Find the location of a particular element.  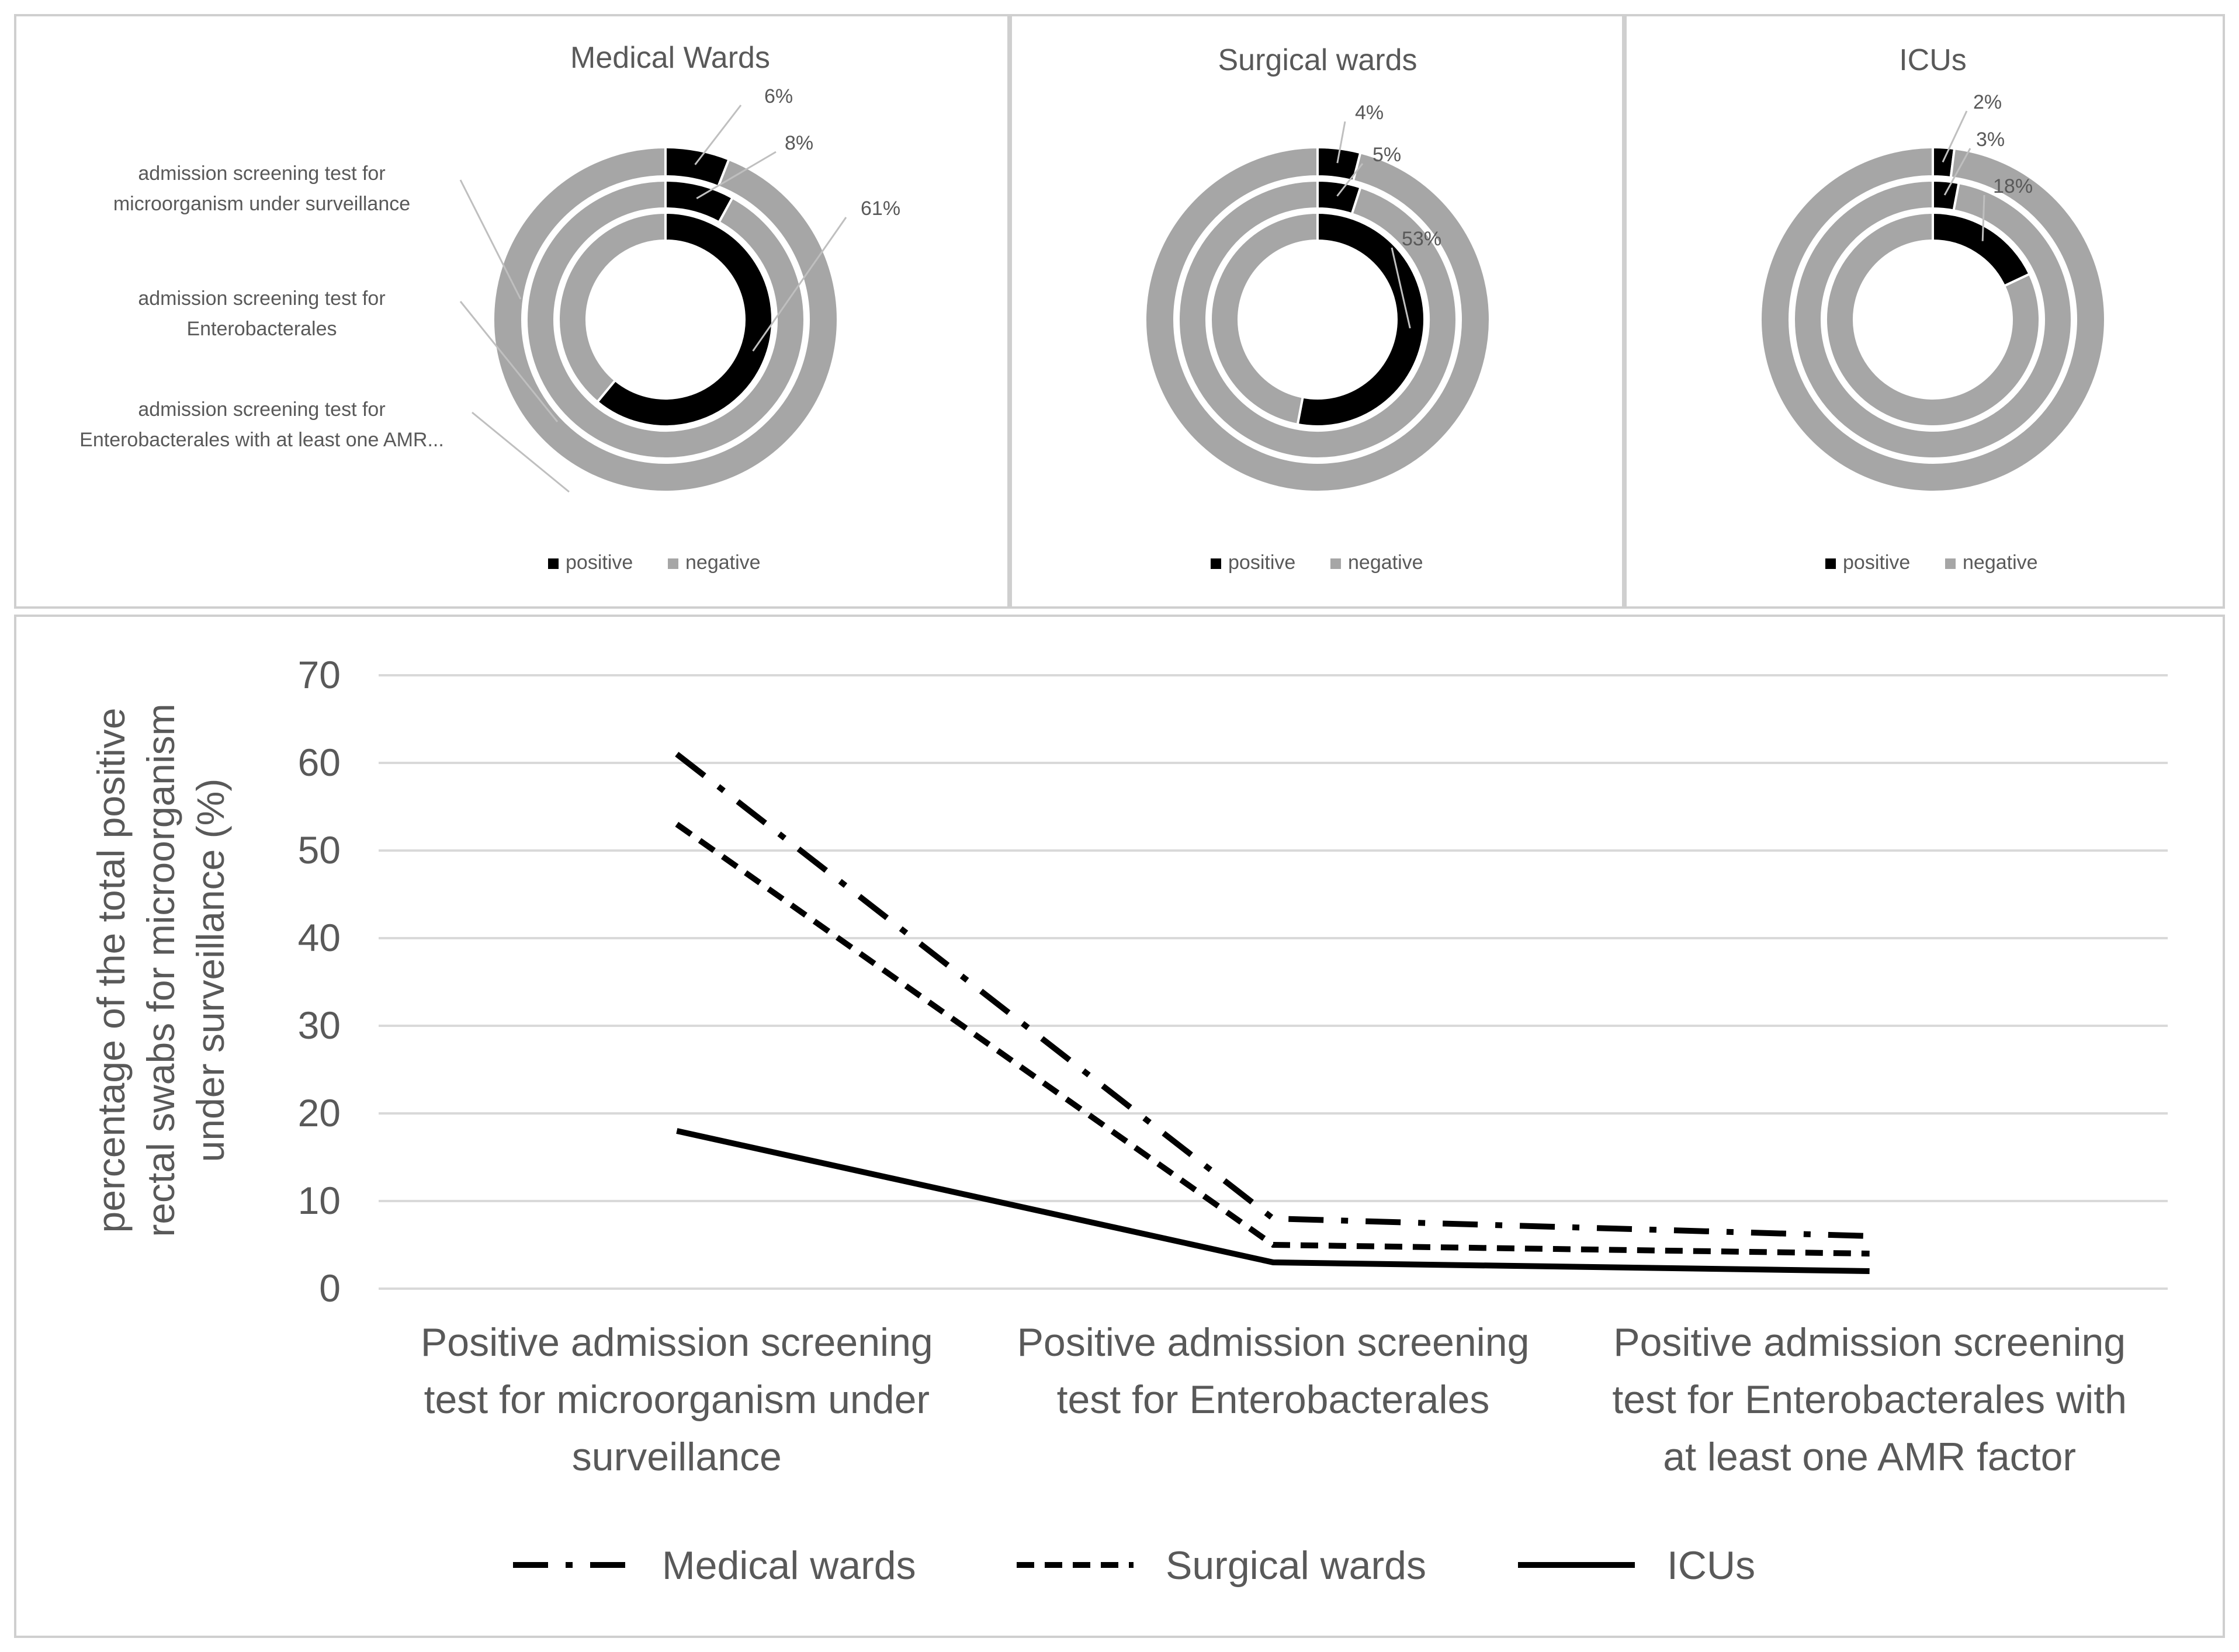

donut-chart-surgical-wards: Surgical wards 4% 5% 53% positive negative is located at coordinates (1317, 308).